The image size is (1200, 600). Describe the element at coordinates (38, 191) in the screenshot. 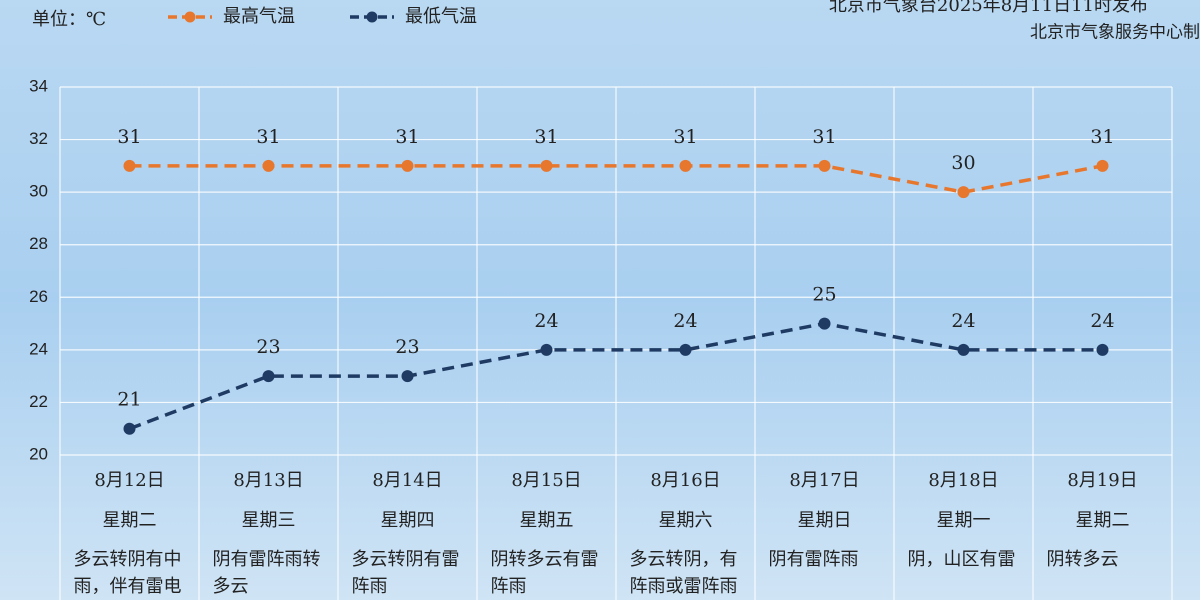

I see `y-tick-label: 30` at that location.